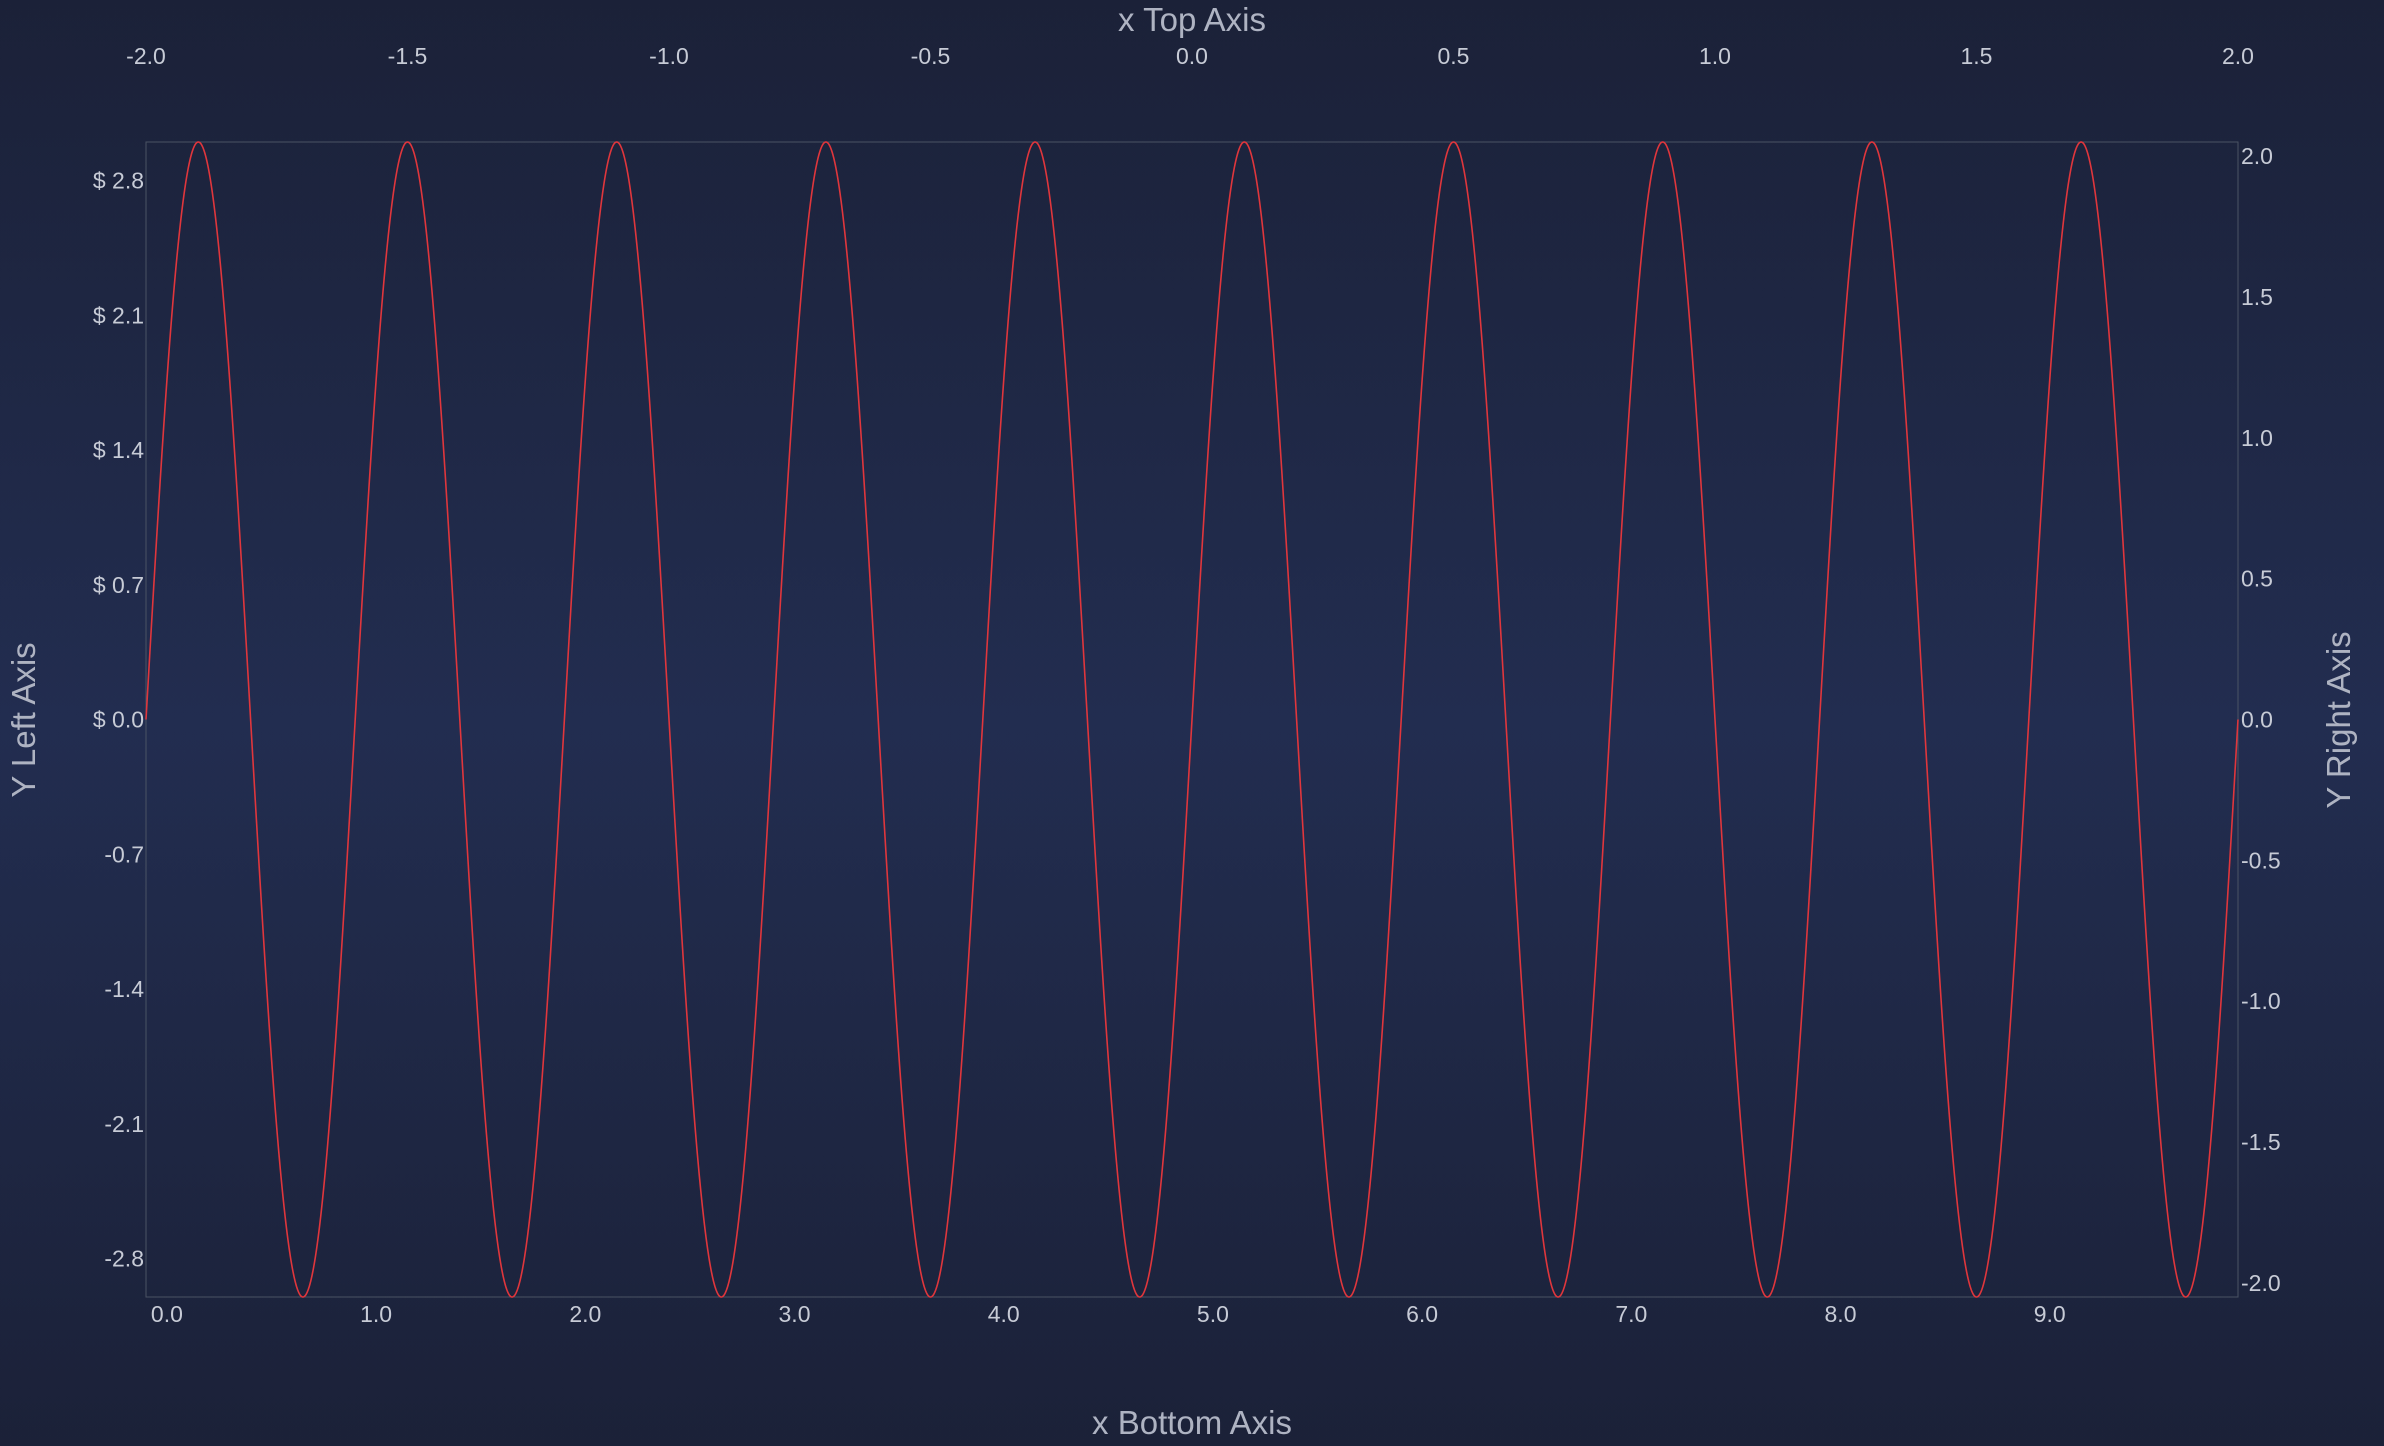 This screenshot has width=2384, height=1446. What do you see at coordinates (124, 854) in the screenshot?
I see `left-axis-tick-label: -0.7` at bounding box center [124, 854].